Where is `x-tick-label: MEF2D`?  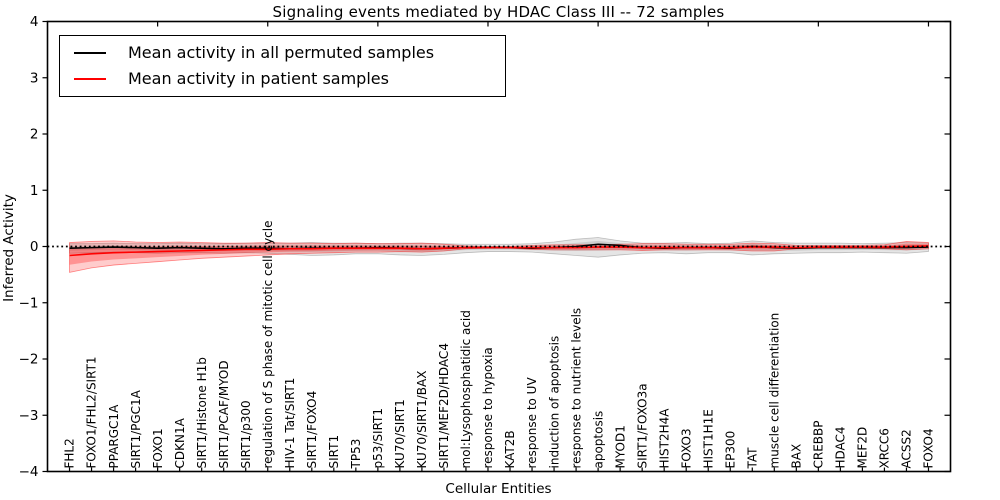 x-tick-label: MEF2D is located at coordinates (863, 448).